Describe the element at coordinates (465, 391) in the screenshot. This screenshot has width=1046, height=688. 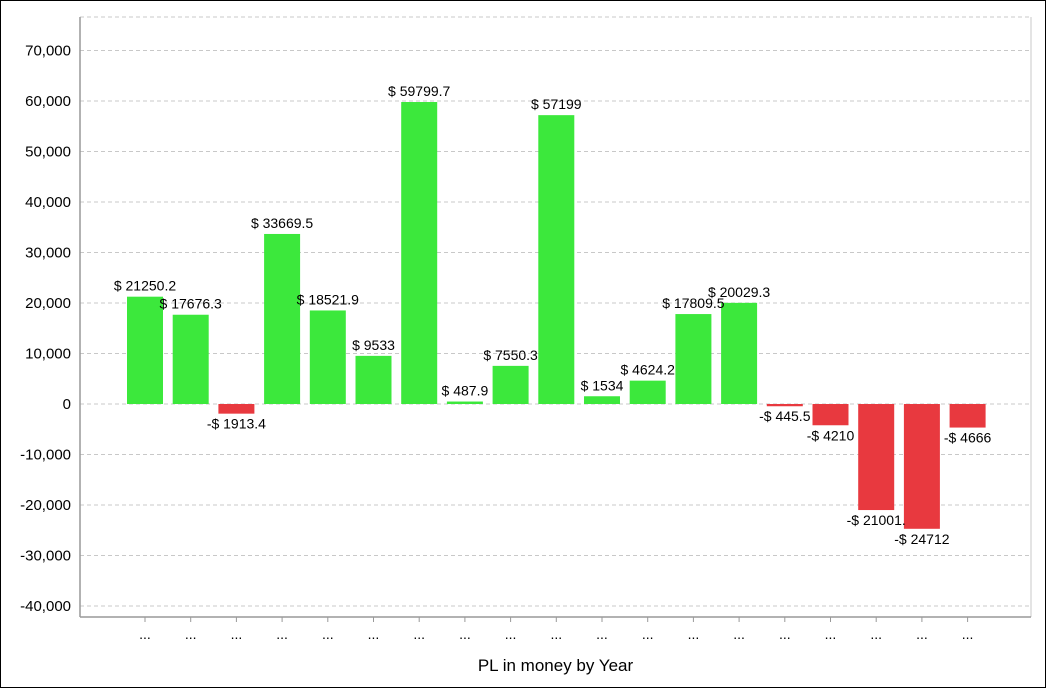
I see `data-label: $ 487.9` at that location.